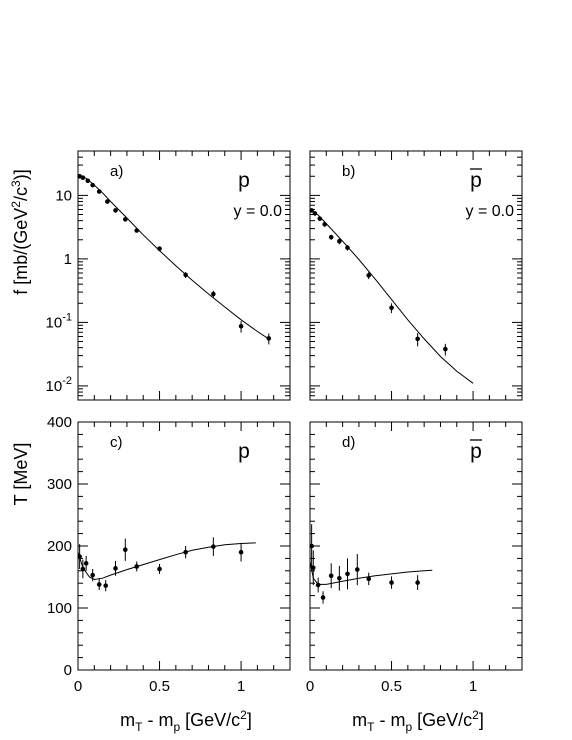 The image size is (572, 740). I want to click on panel-a: 10⁻² 10⁻¹ 1 10 a) p y = 0.0, so click(168, 275).